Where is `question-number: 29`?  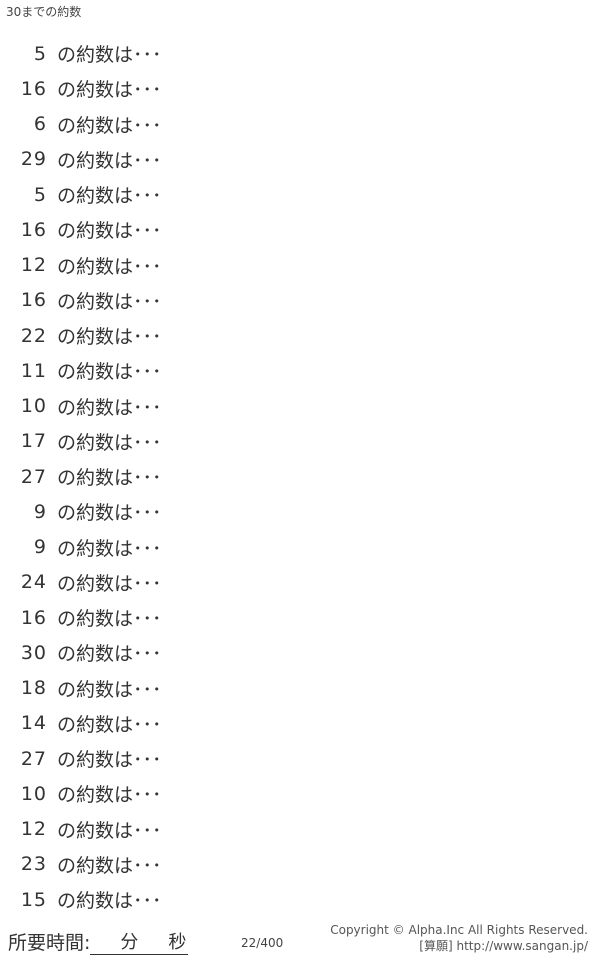 question-number: 29 is located at coordinates (33, 159).